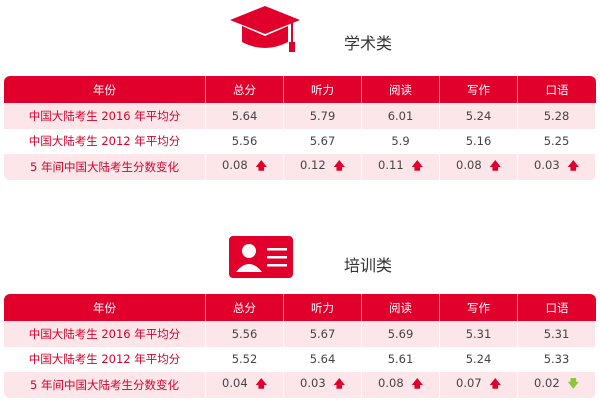  Describe the element at coordinates (401, 116) in the screenshot. I see `score-cell: 6.01` at that location.